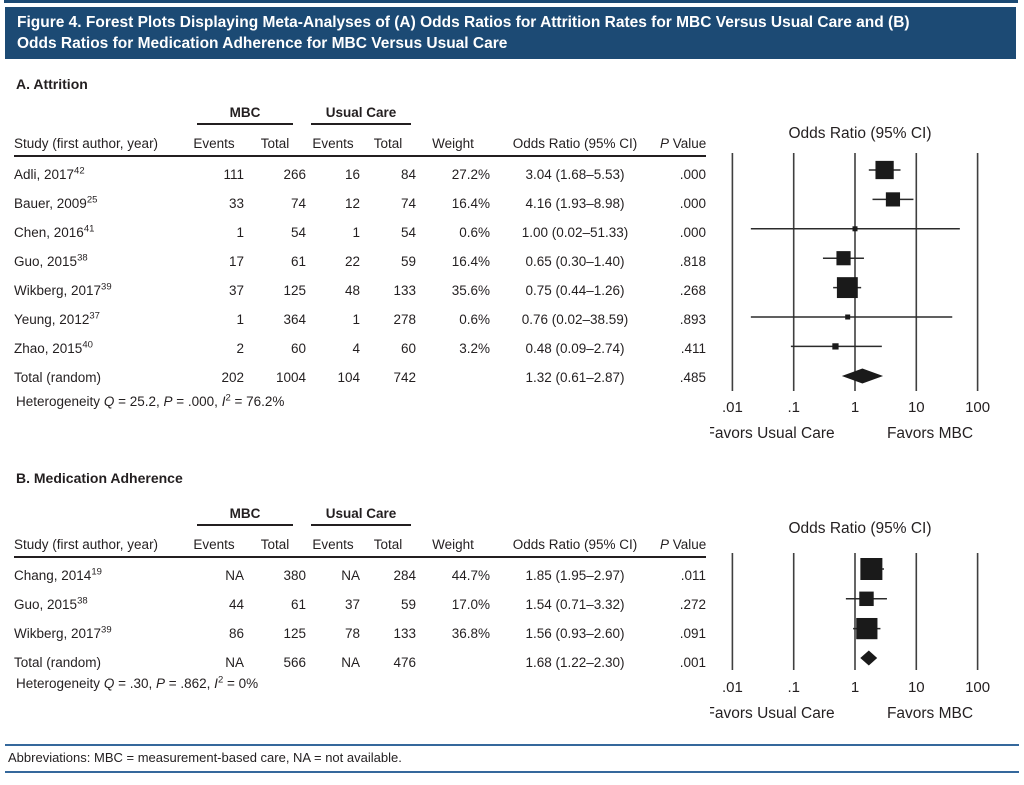 The image size is (1024, 785). I want to click on weight-cell: 36.8%, so click(470, 633).